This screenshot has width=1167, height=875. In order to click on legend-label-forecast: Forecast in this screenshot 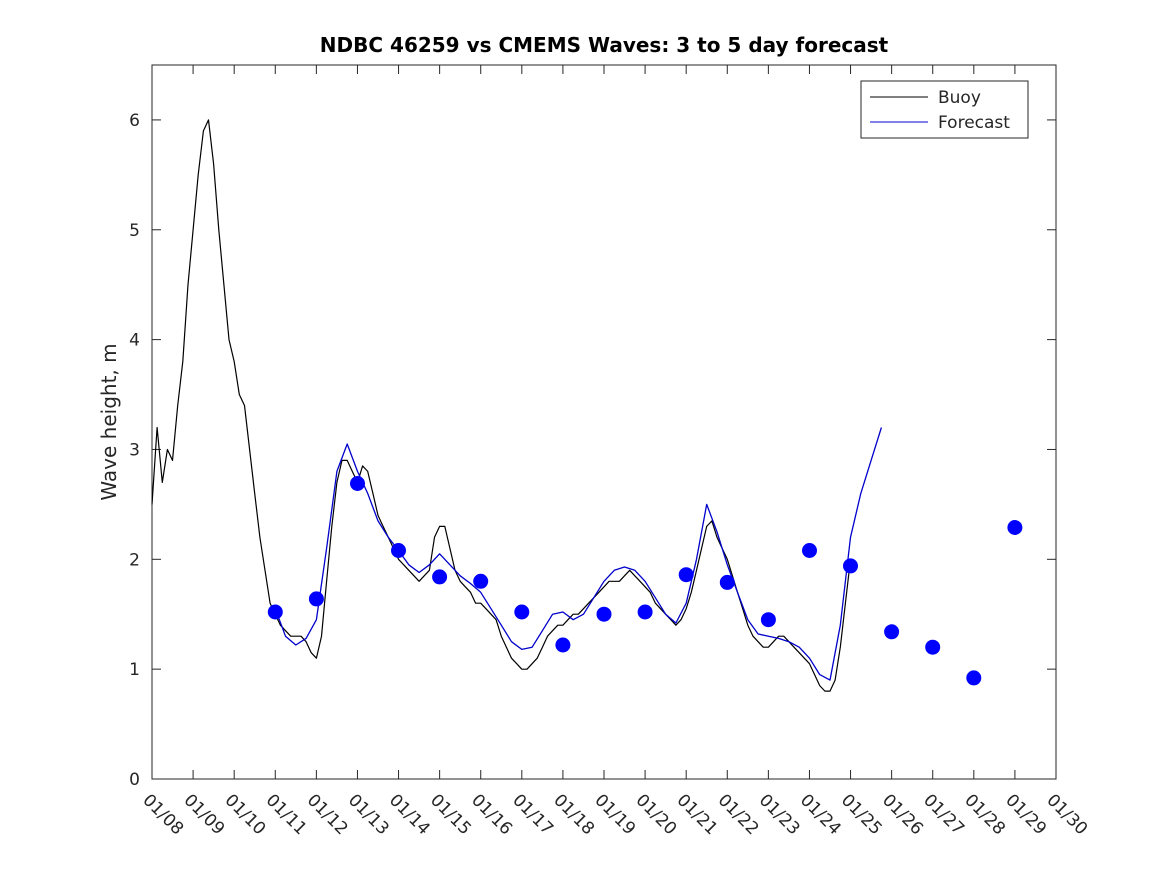, I will do `click(974, 123)`.